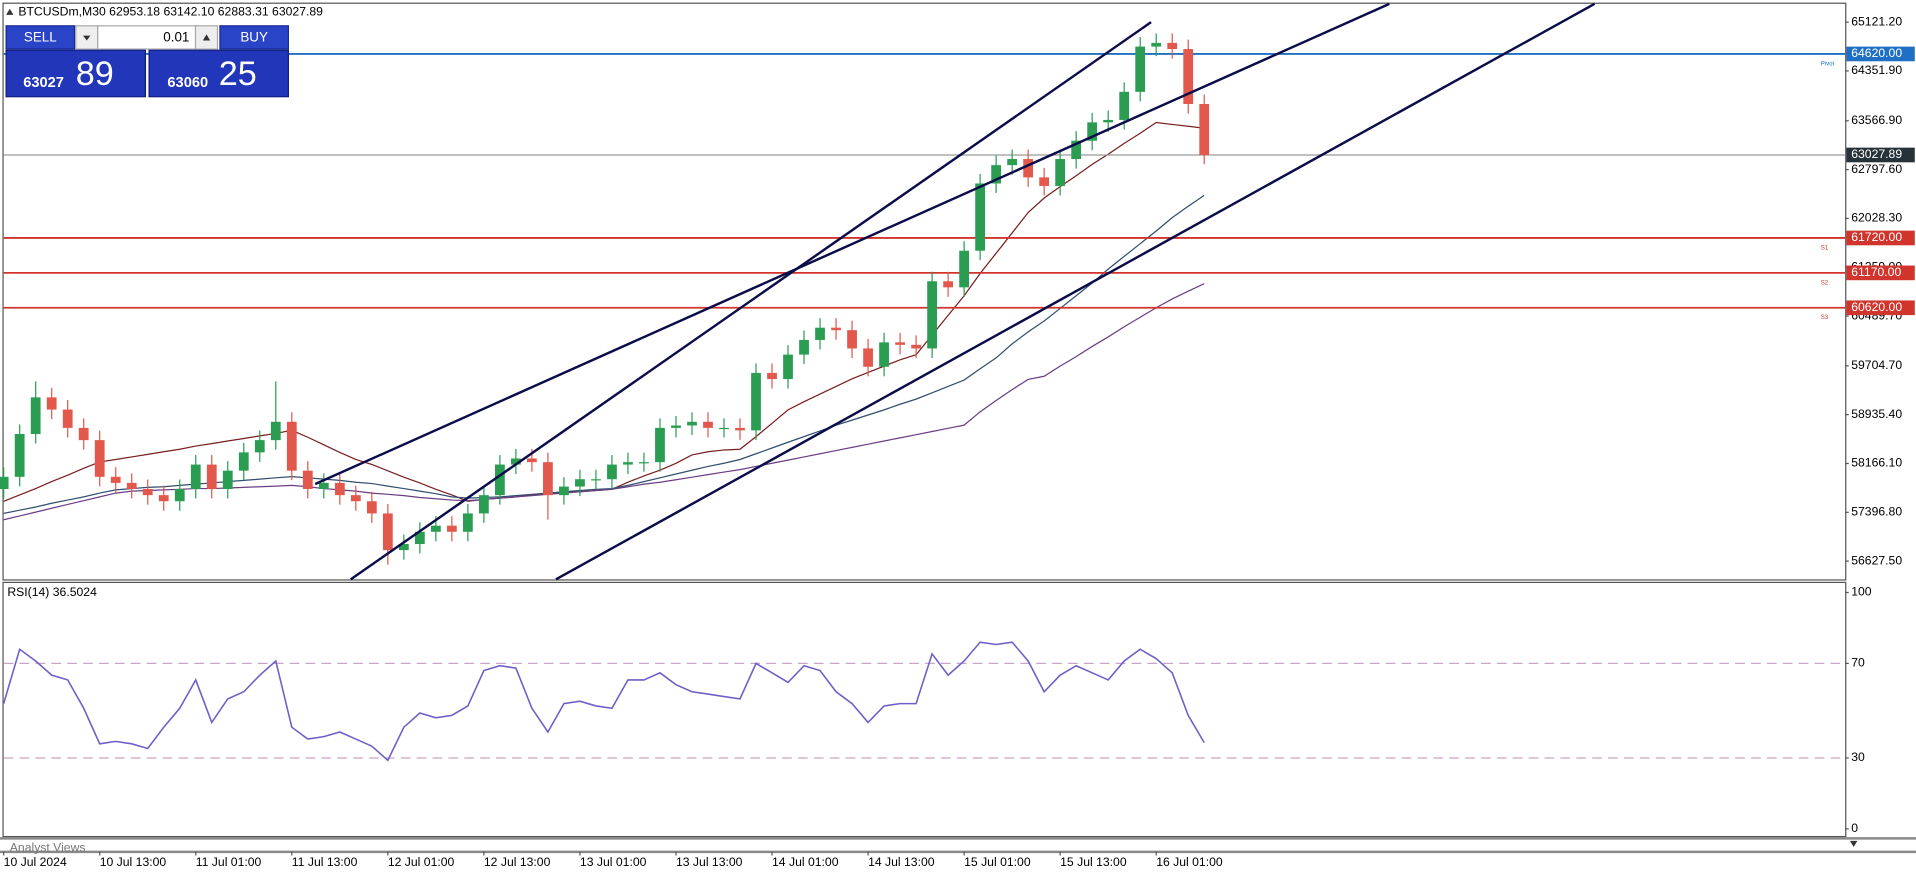 The height and width of the screenshot is (874, 1916). What do you see at coordinates (238, 74) in the screenshot?
I see `ask-pips: 25` at bounding box center [238, 74].